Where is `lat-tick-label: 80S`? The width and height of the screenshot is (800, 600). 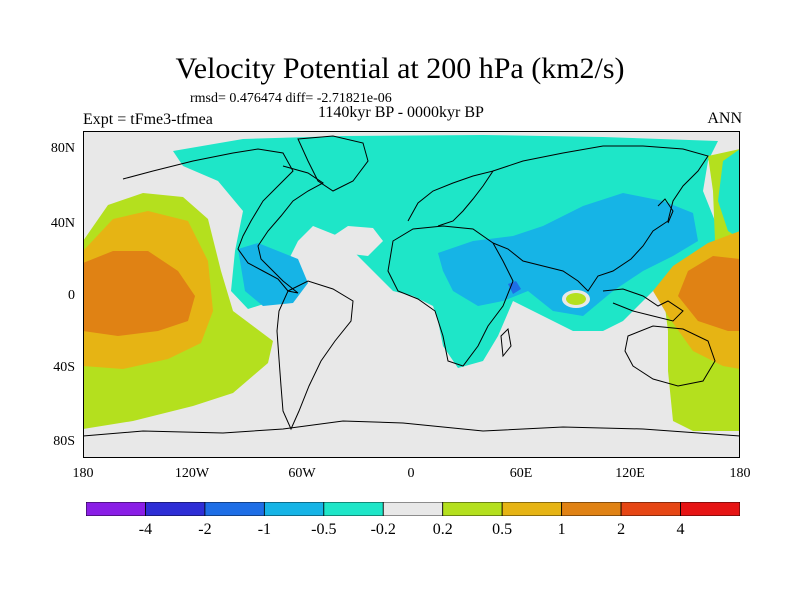
lat-tick-label: 80S is located at coordinates (64, 441).